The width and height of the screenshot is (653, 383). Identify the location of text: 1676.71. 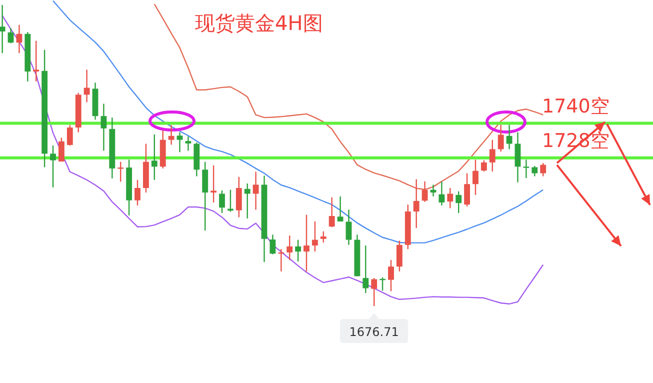
(374, 332).